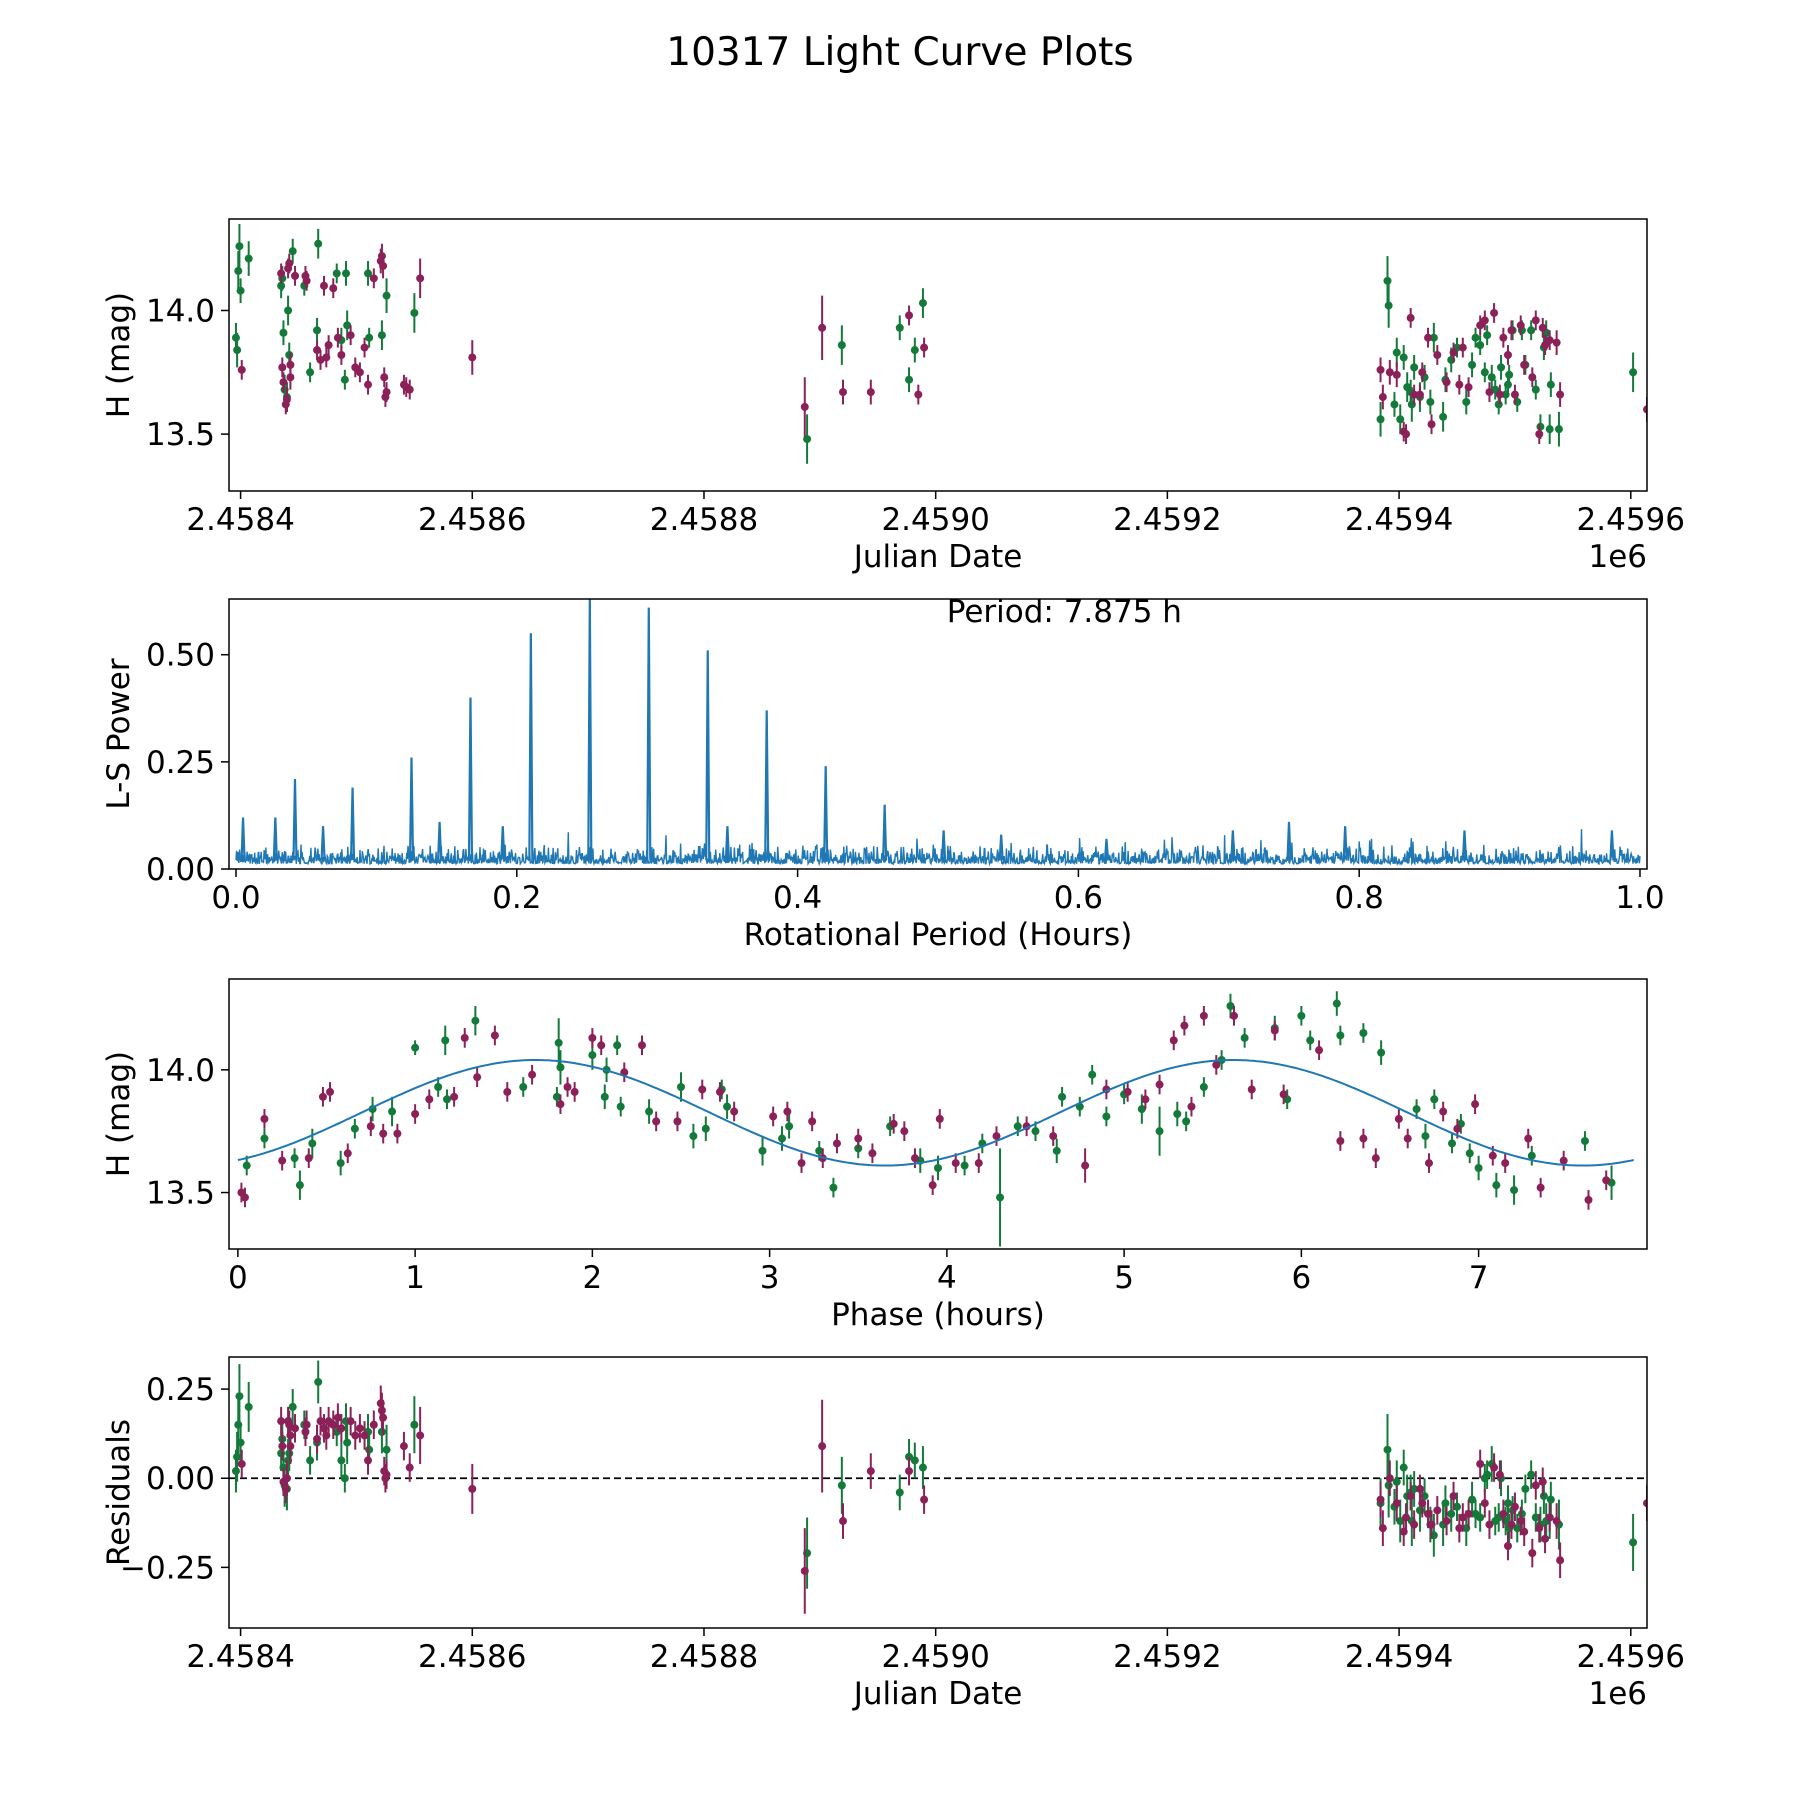  What do you see at coordinates (1064, 612) in the screenshot?
I see `period-annotation: Period: 7.875 h` at bounding box center [1064, 612].